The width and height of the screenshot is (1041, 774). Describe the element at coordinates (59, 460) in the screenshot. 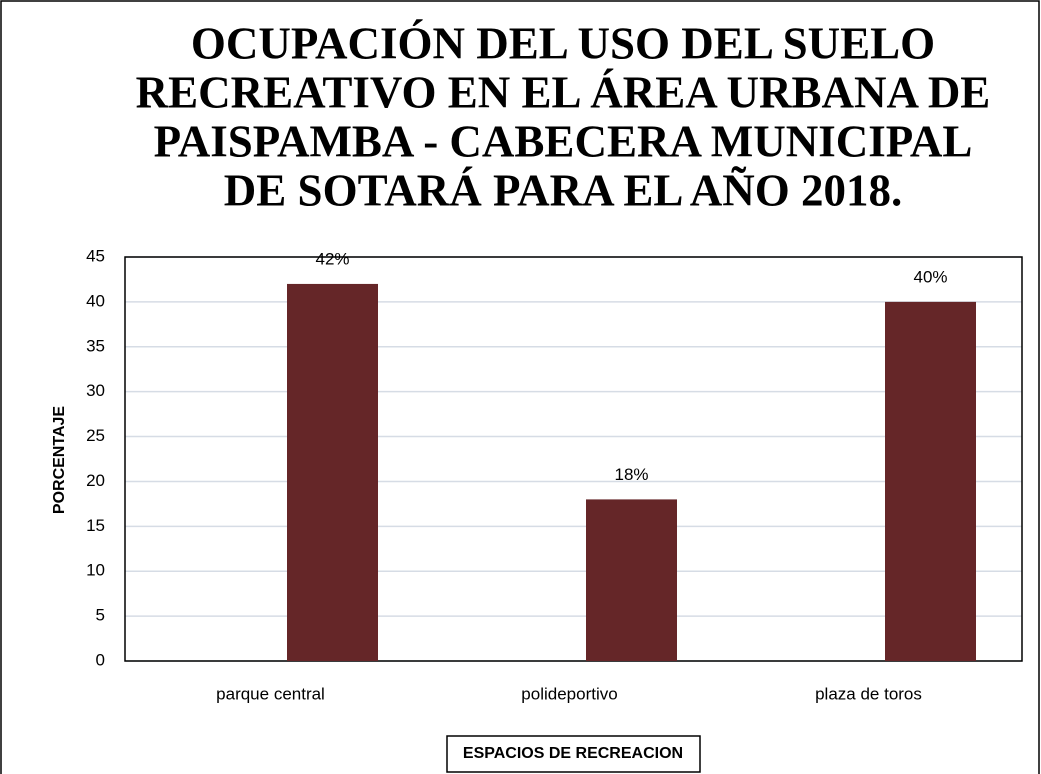

I see `y-axis-title: PORCENTAJE` at that location.